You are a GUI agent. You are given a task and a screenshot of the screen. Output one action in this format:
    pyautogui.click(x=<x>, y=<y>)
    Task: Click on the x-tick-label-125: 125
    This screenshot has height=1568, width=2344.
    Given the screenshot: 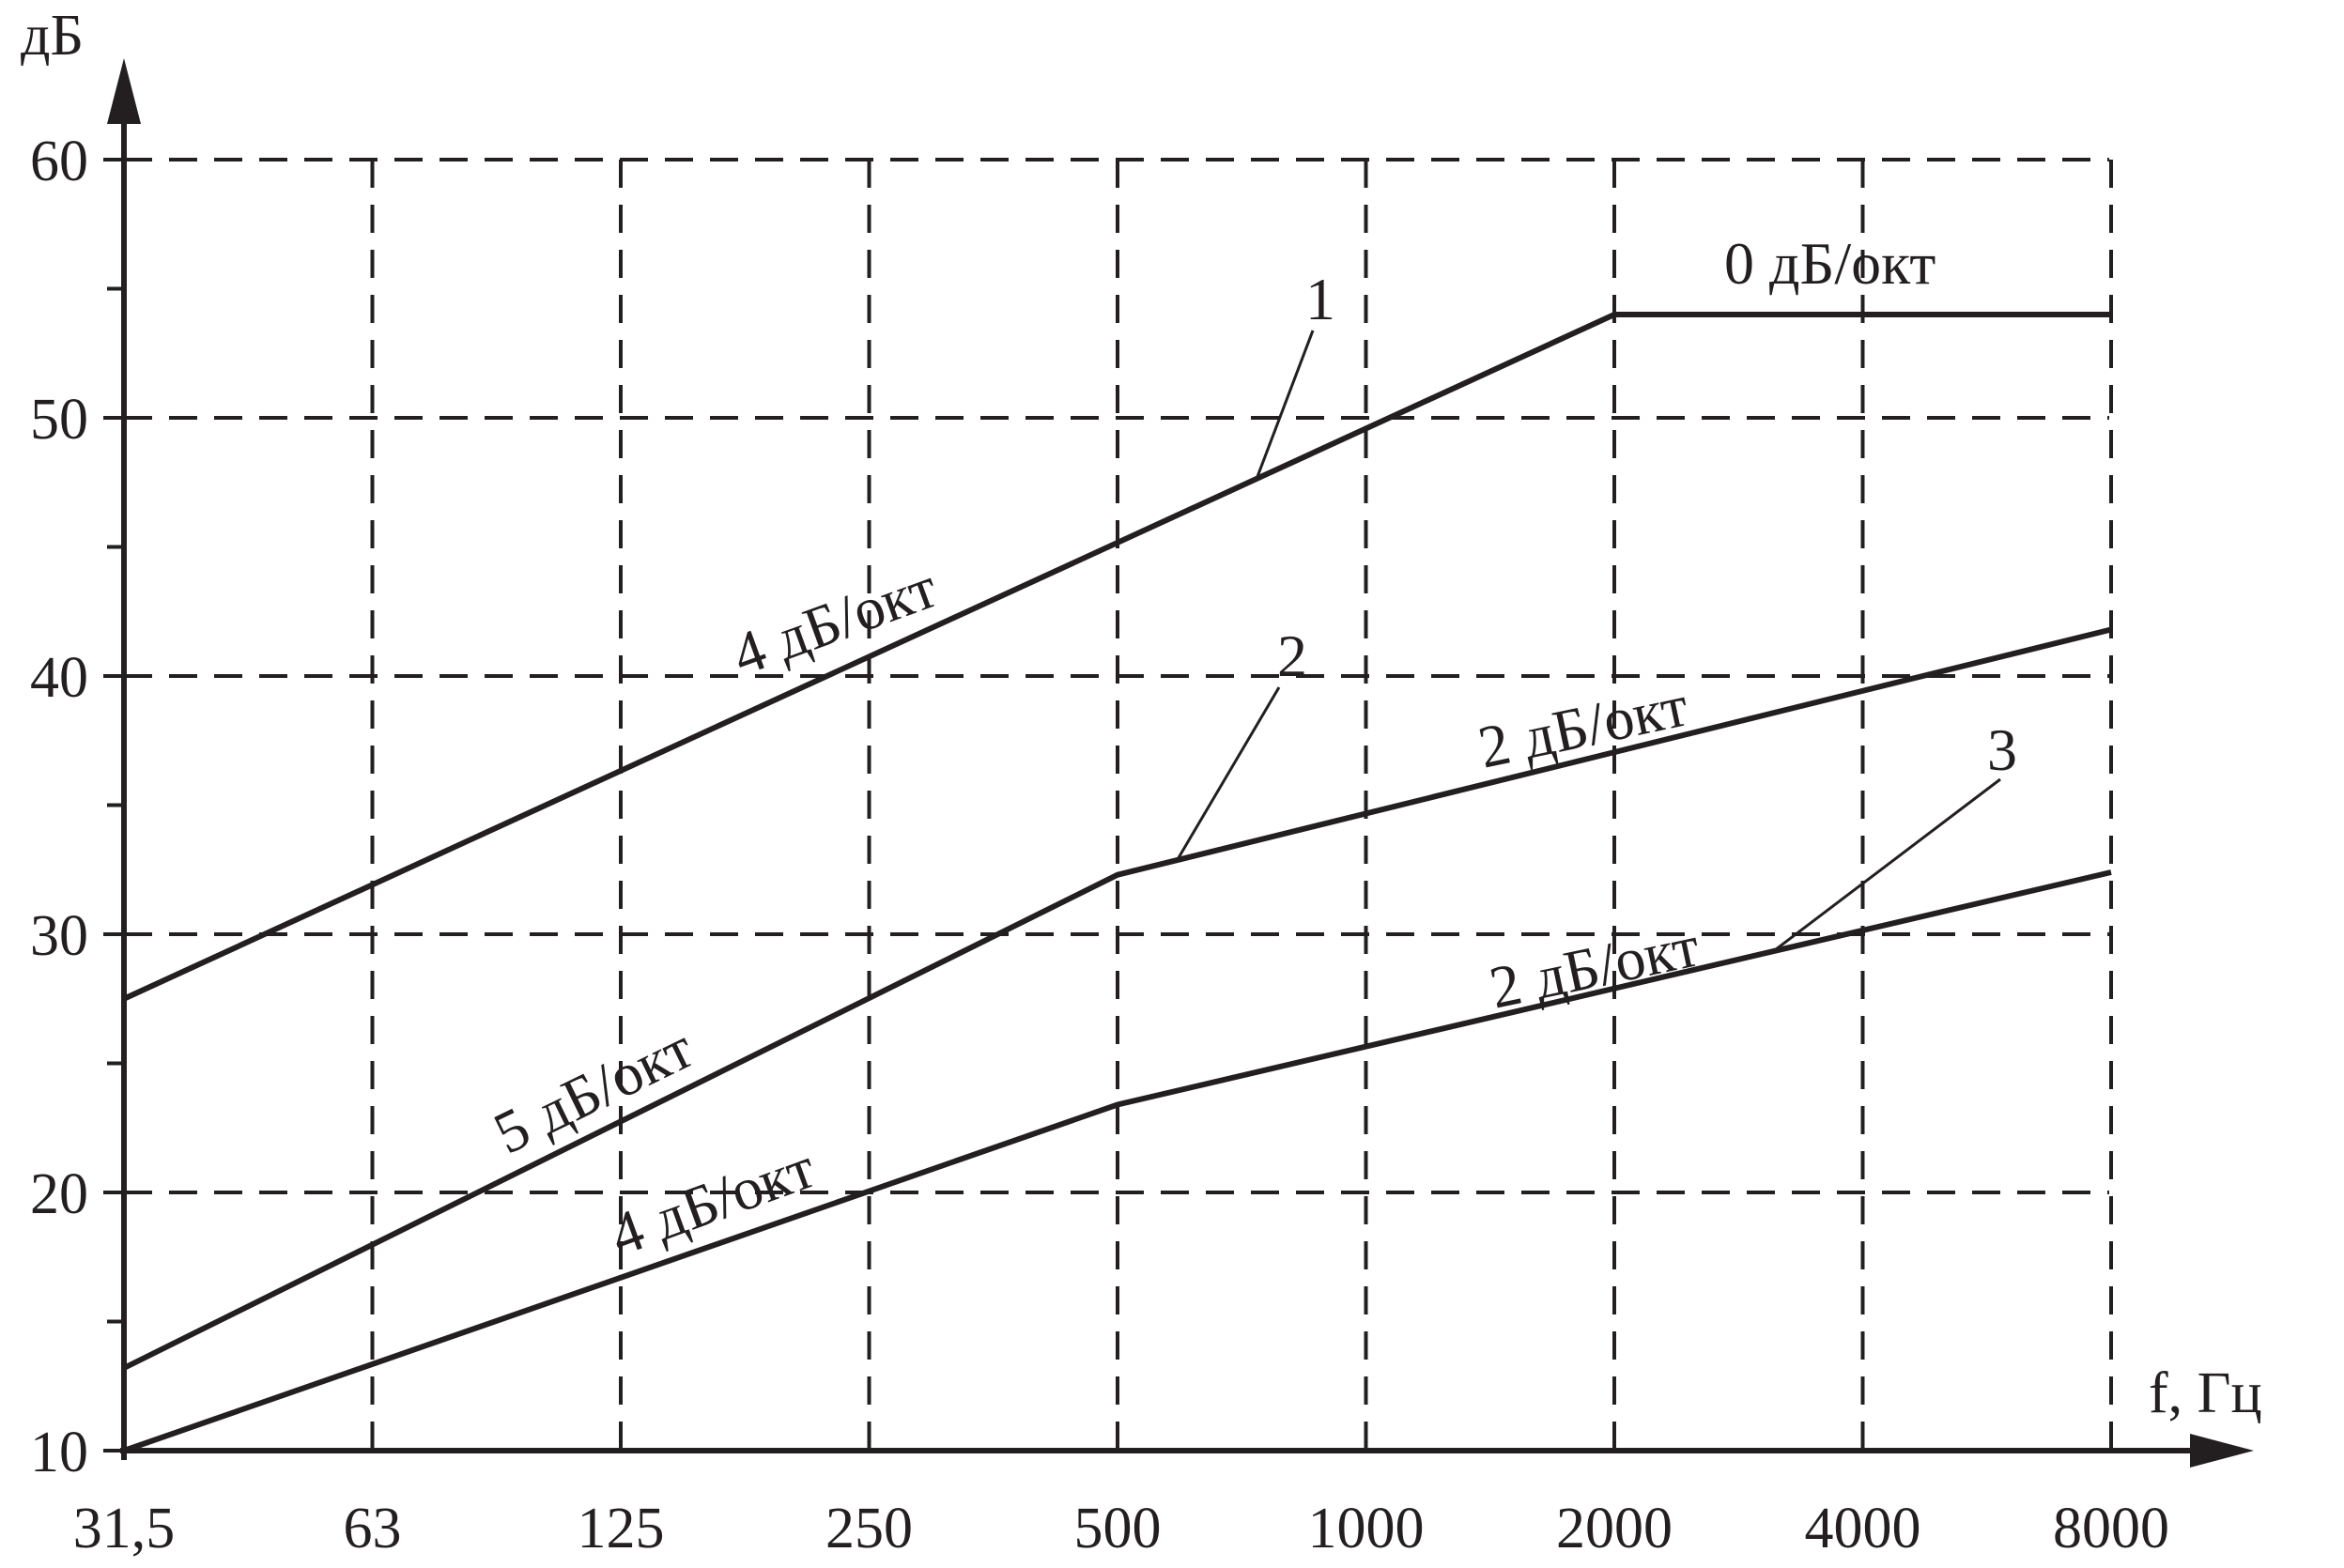 What is the action you would take?
    pyautogui.click(x=621, y=1529)
    